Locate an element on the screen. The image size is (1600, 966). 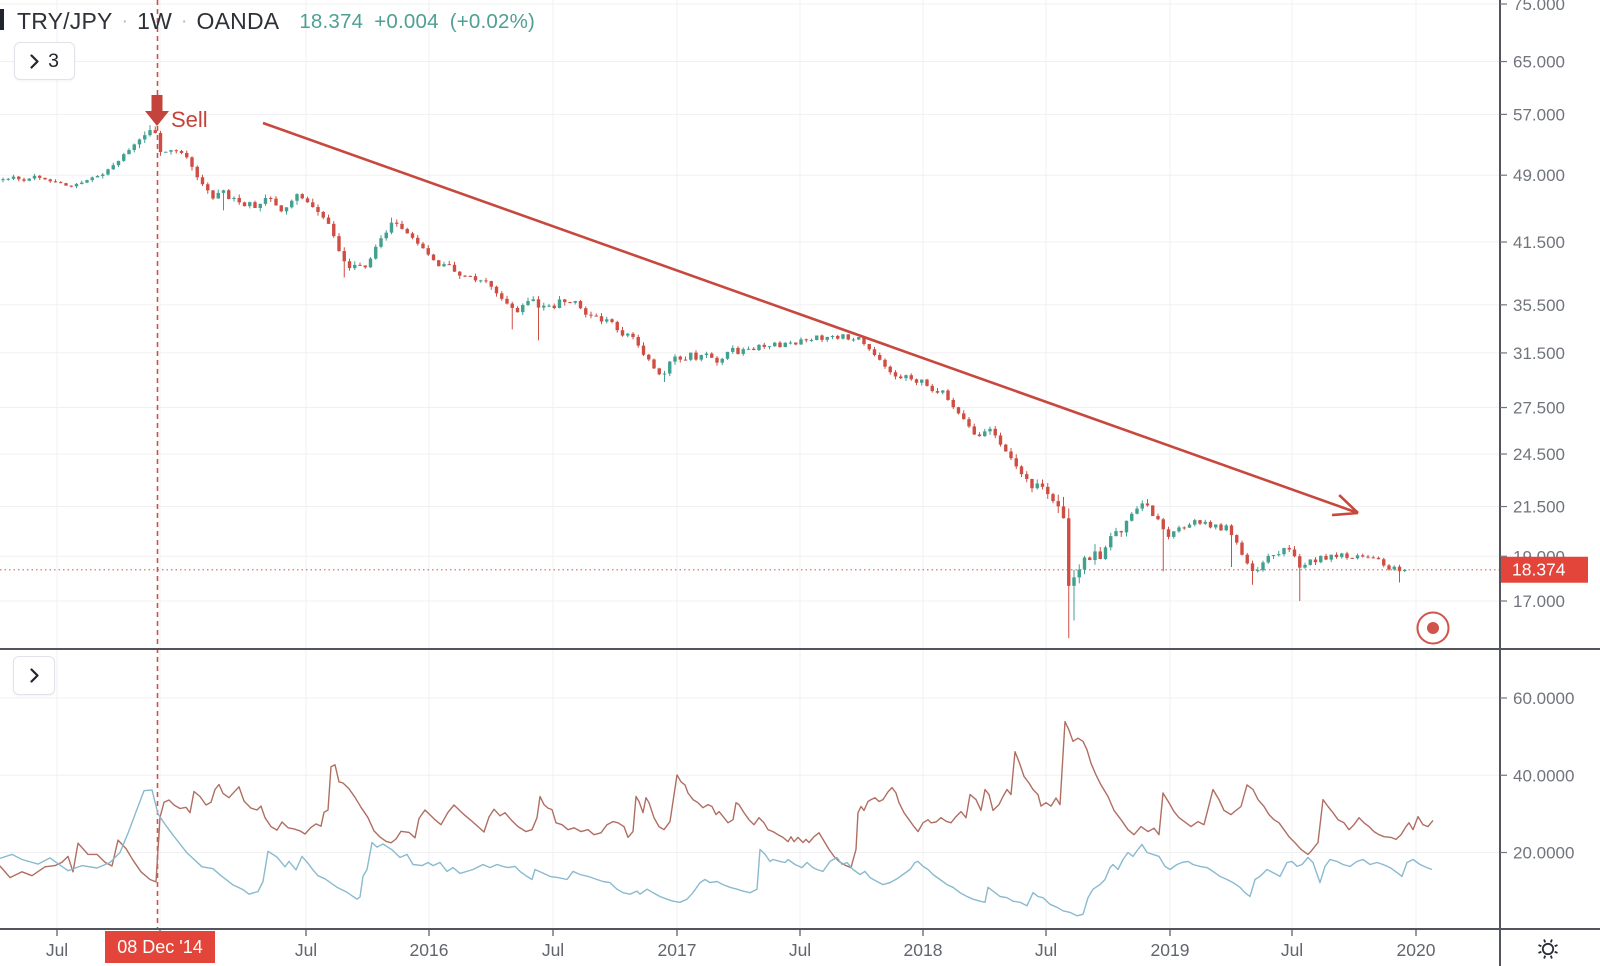
current-price-label: 18.374 is located at coordinates (1539, 570).